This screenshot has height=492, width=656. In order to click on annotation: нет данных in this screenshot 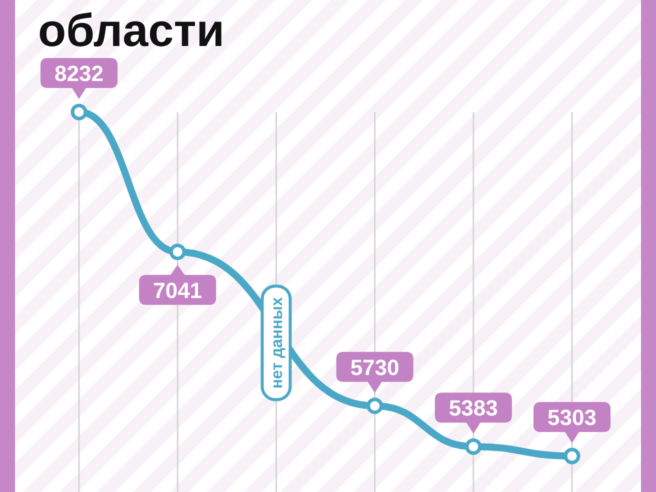, I will do `click(277, 342)`.